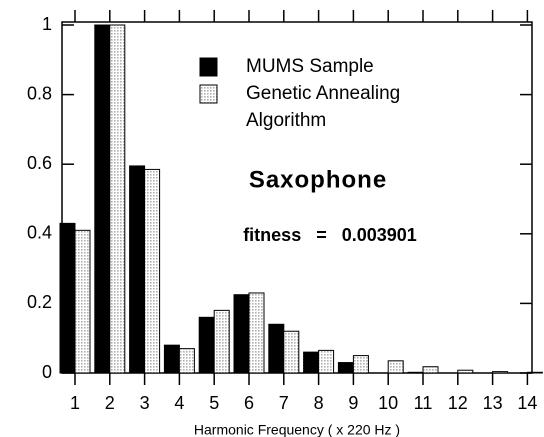 Image resolution: width=544 pixels, height=437 pixels. Describe the element at coordinates (310, 66) in the screenshot. I see `legend-label: MUMS Sample` at that location.